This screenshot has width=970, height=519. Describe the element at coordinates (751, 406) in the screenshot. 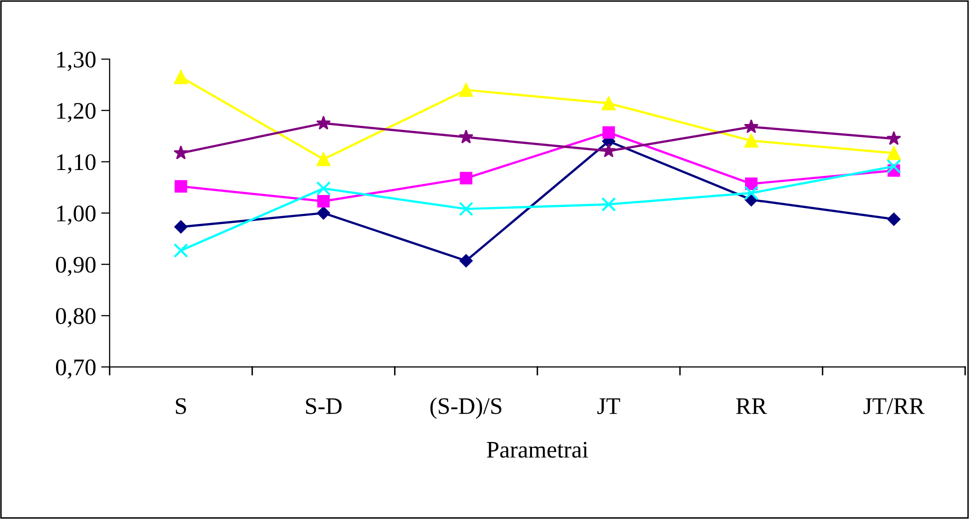

I see `x-tick-label: RR` at that location.